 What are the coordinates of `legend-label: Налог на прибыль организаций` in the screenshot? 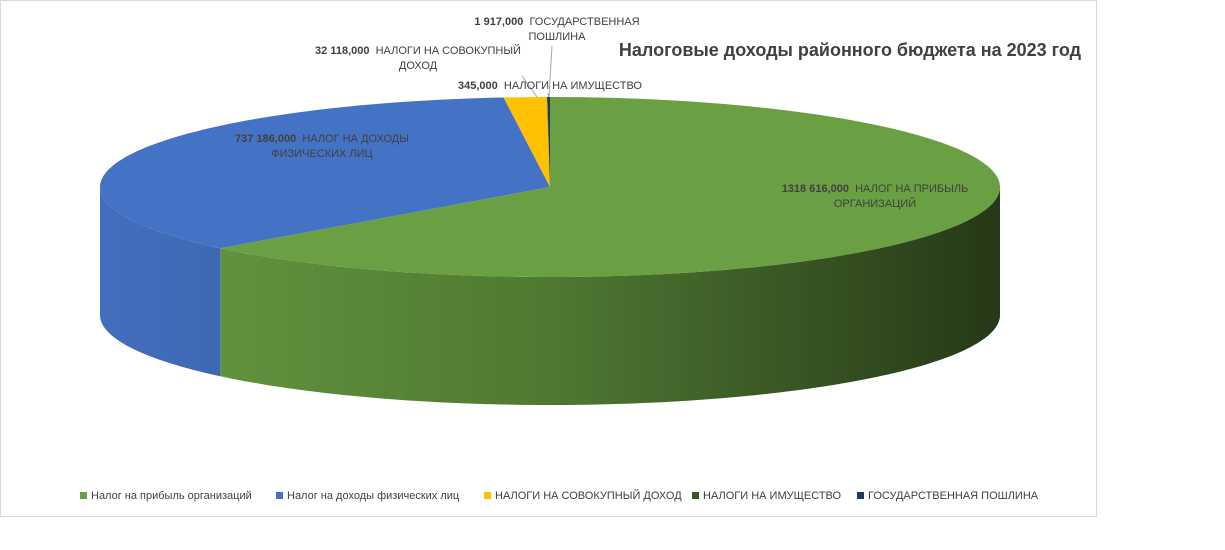 It's located at (171, 496).